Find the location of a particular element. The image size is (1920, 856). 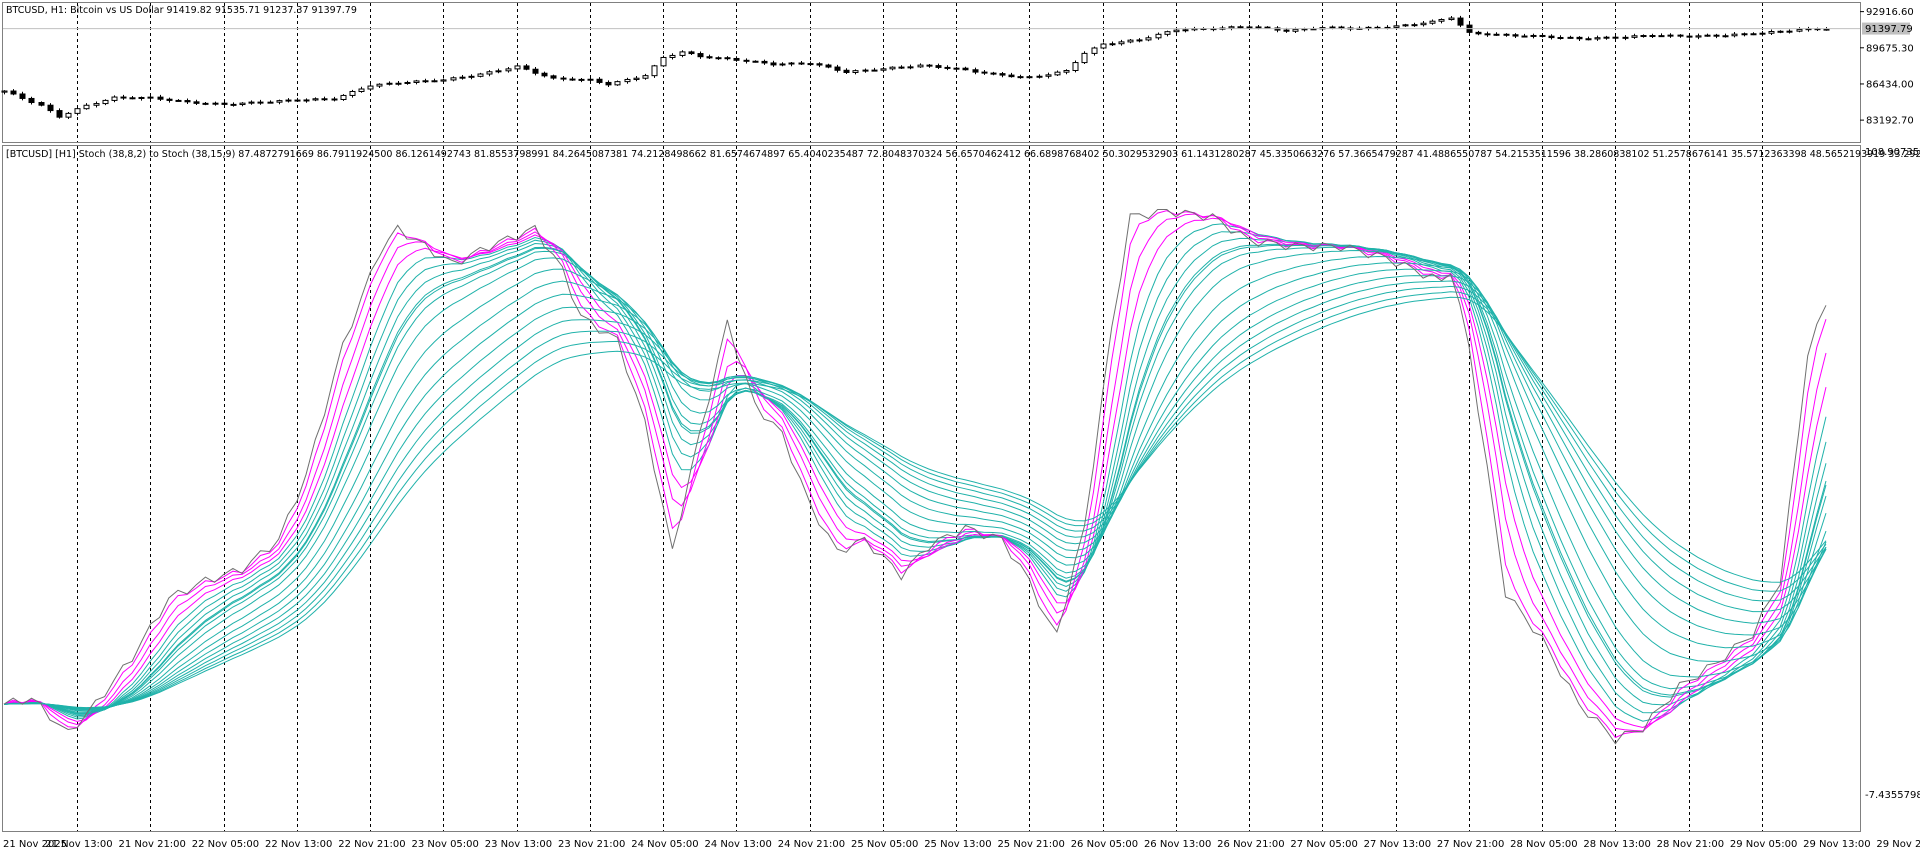

price-candles is located at coordinates (915, 67).